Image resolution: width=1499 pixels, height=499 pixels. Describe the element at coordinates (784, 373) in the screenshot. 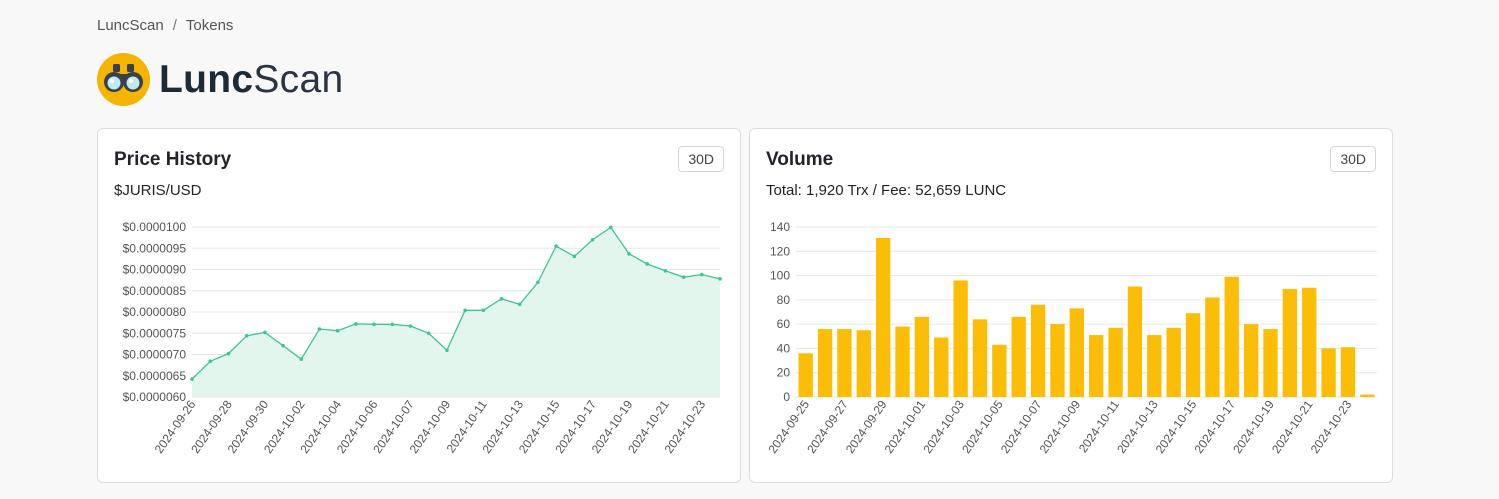

I see `volume-y-tick-label: 20` at that location.